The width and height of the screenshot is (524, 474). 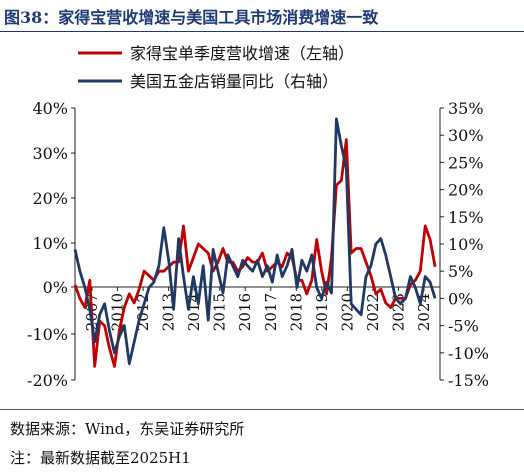 I want to click on right-axis-tick-label: 15%, so click(x=466, y=217).